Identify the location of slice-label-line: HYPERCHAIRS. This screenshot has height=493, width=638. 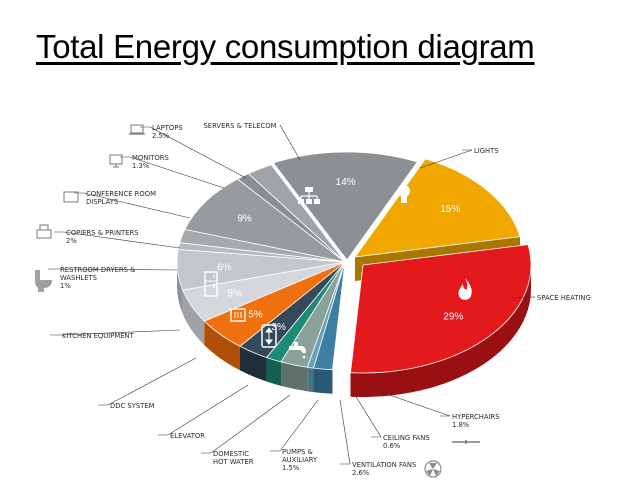
(476, 417).